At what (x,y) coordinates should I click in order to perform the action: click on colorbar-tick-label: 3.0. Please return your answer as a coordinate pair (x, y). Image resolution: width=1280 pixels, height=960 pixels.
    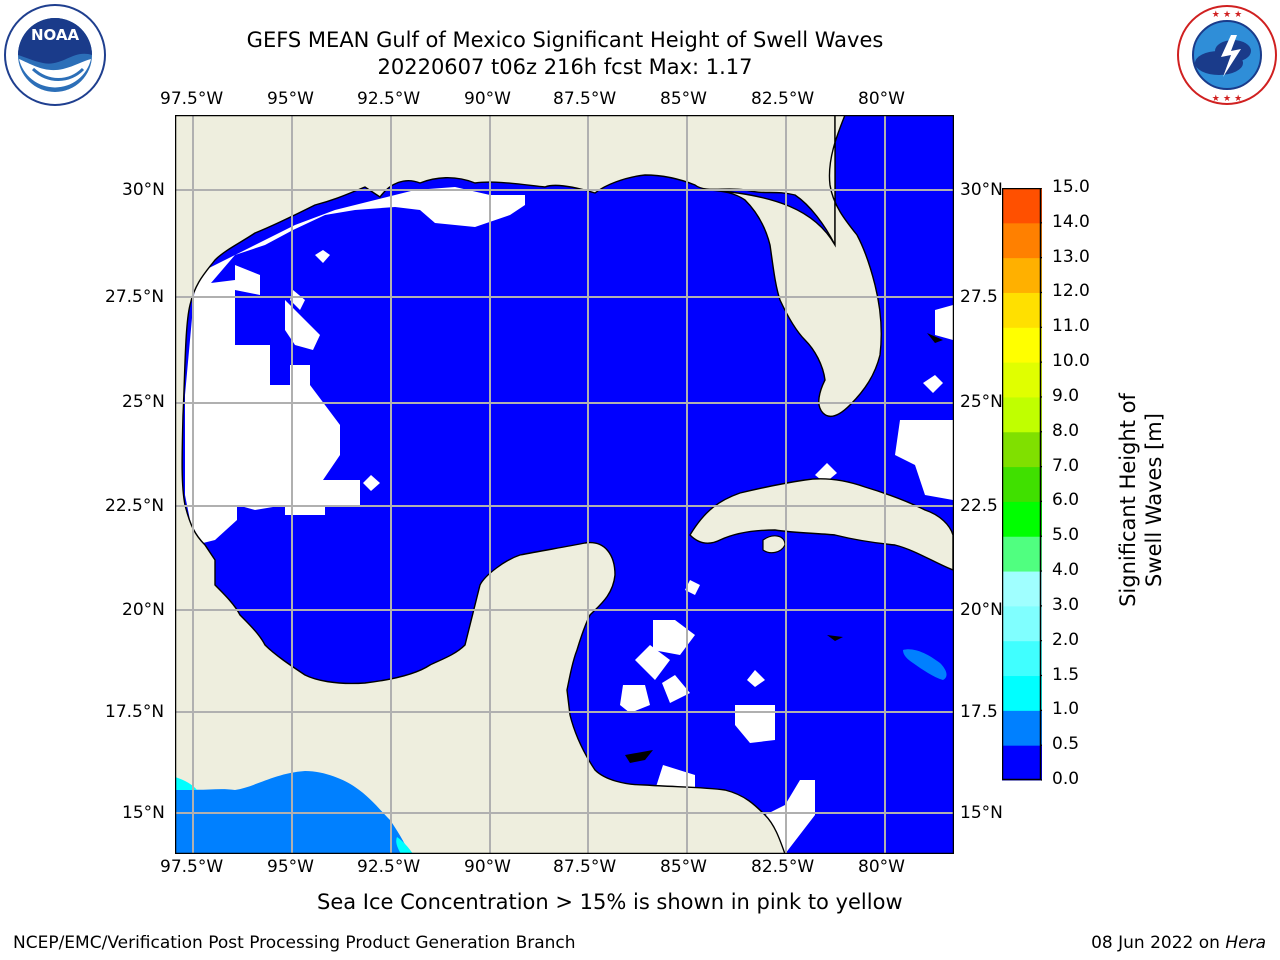
    Looking at the image, I should click on (1066, 604).